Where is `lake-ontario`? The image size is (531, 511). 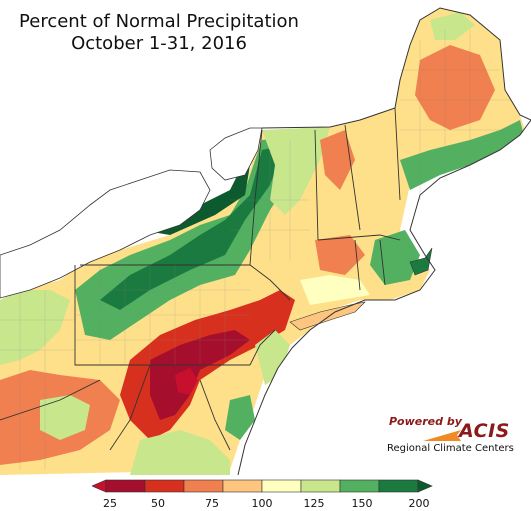 lake-ontario is located at coordinates (236, 154).